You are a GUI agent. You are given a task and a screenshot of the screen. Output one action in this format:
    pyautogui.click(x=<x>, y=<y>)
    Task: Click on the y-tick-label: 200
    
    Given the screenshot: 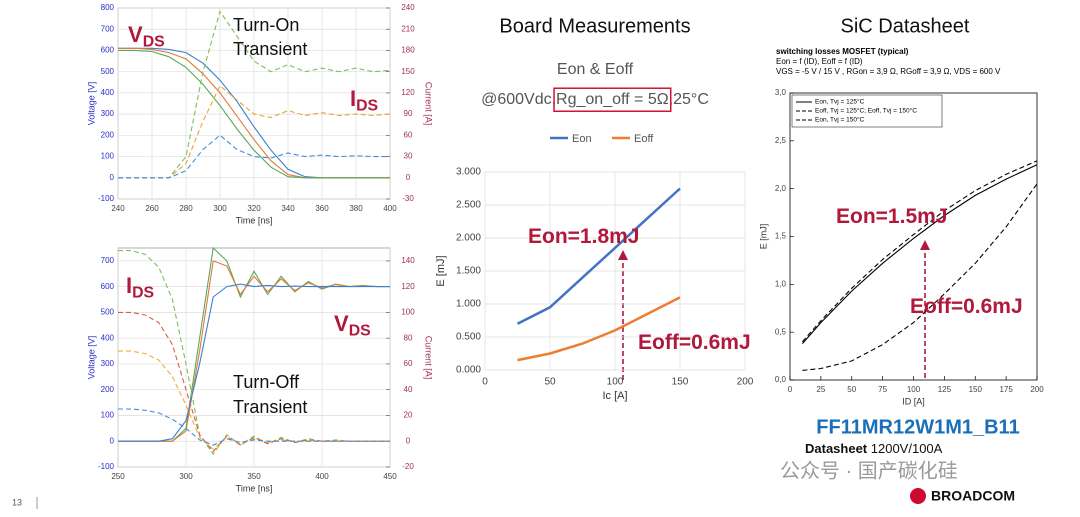 What is the action you would take?
    pyautogui.click(x=108, y=389)
    